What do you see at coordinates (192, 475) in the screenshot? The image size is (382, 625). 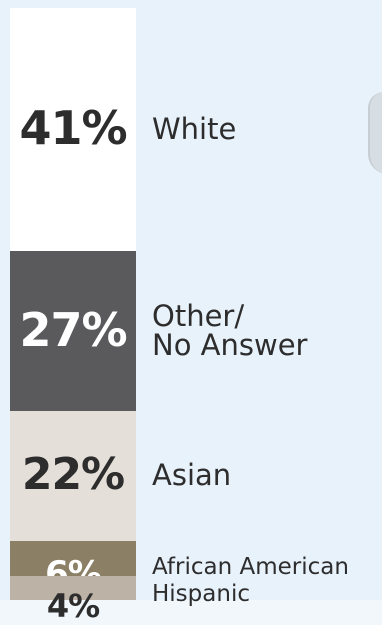 I see `category-label-2: Asian` at bounding box center [192, 475].